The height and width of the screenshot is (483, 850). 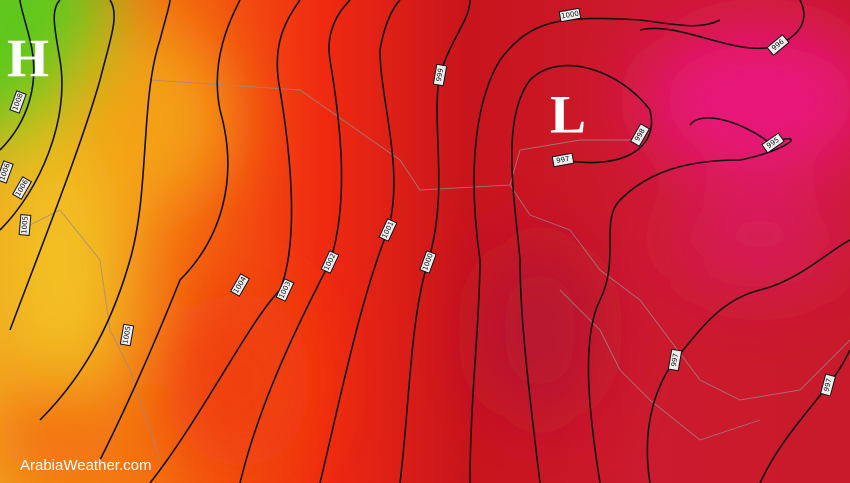 I want to click on isobar-label: 1006, so click(x=7, y=172).